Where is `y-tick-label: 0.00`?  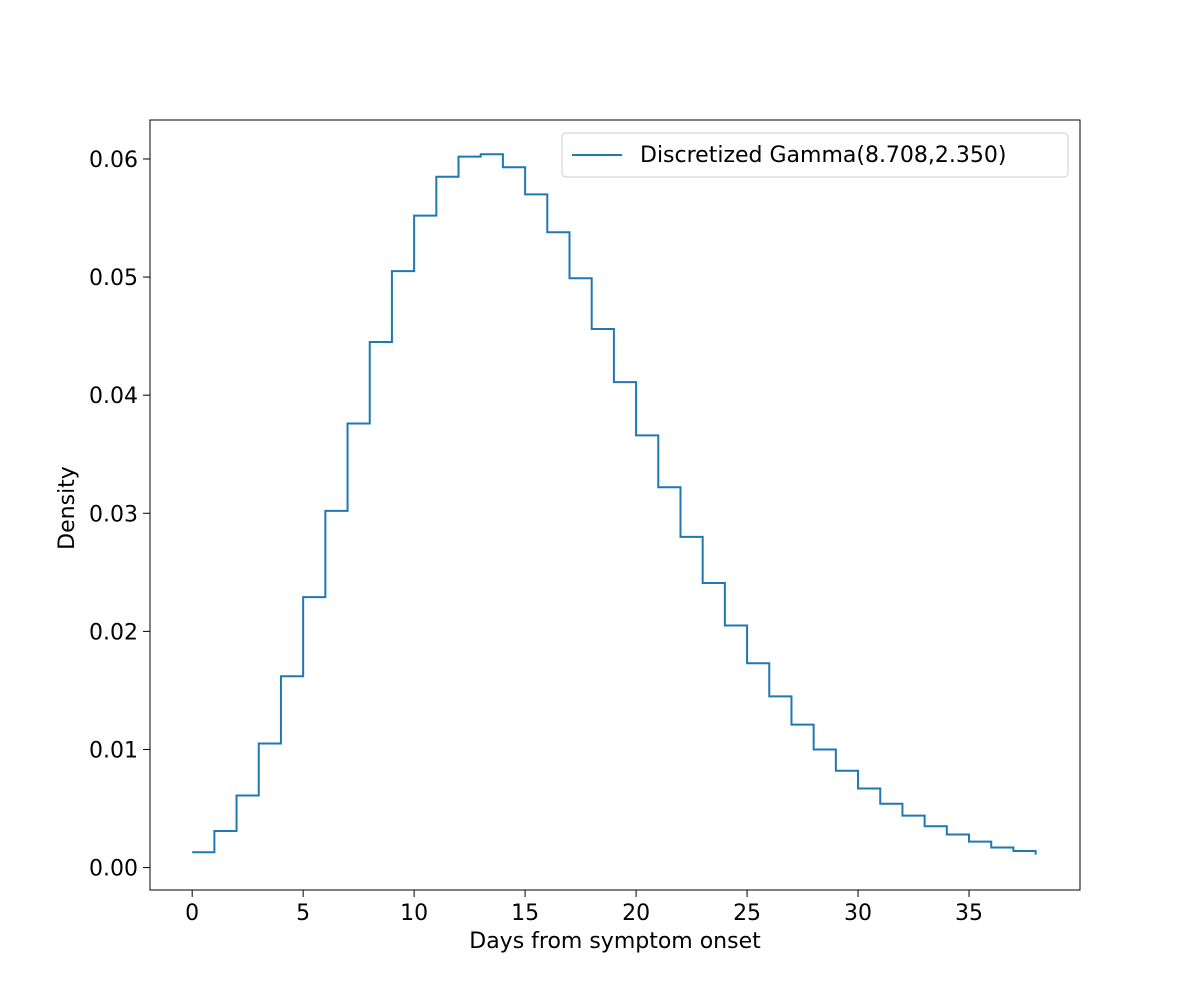 y-tick-label: 0.00 is located at coordinates (113, 869).